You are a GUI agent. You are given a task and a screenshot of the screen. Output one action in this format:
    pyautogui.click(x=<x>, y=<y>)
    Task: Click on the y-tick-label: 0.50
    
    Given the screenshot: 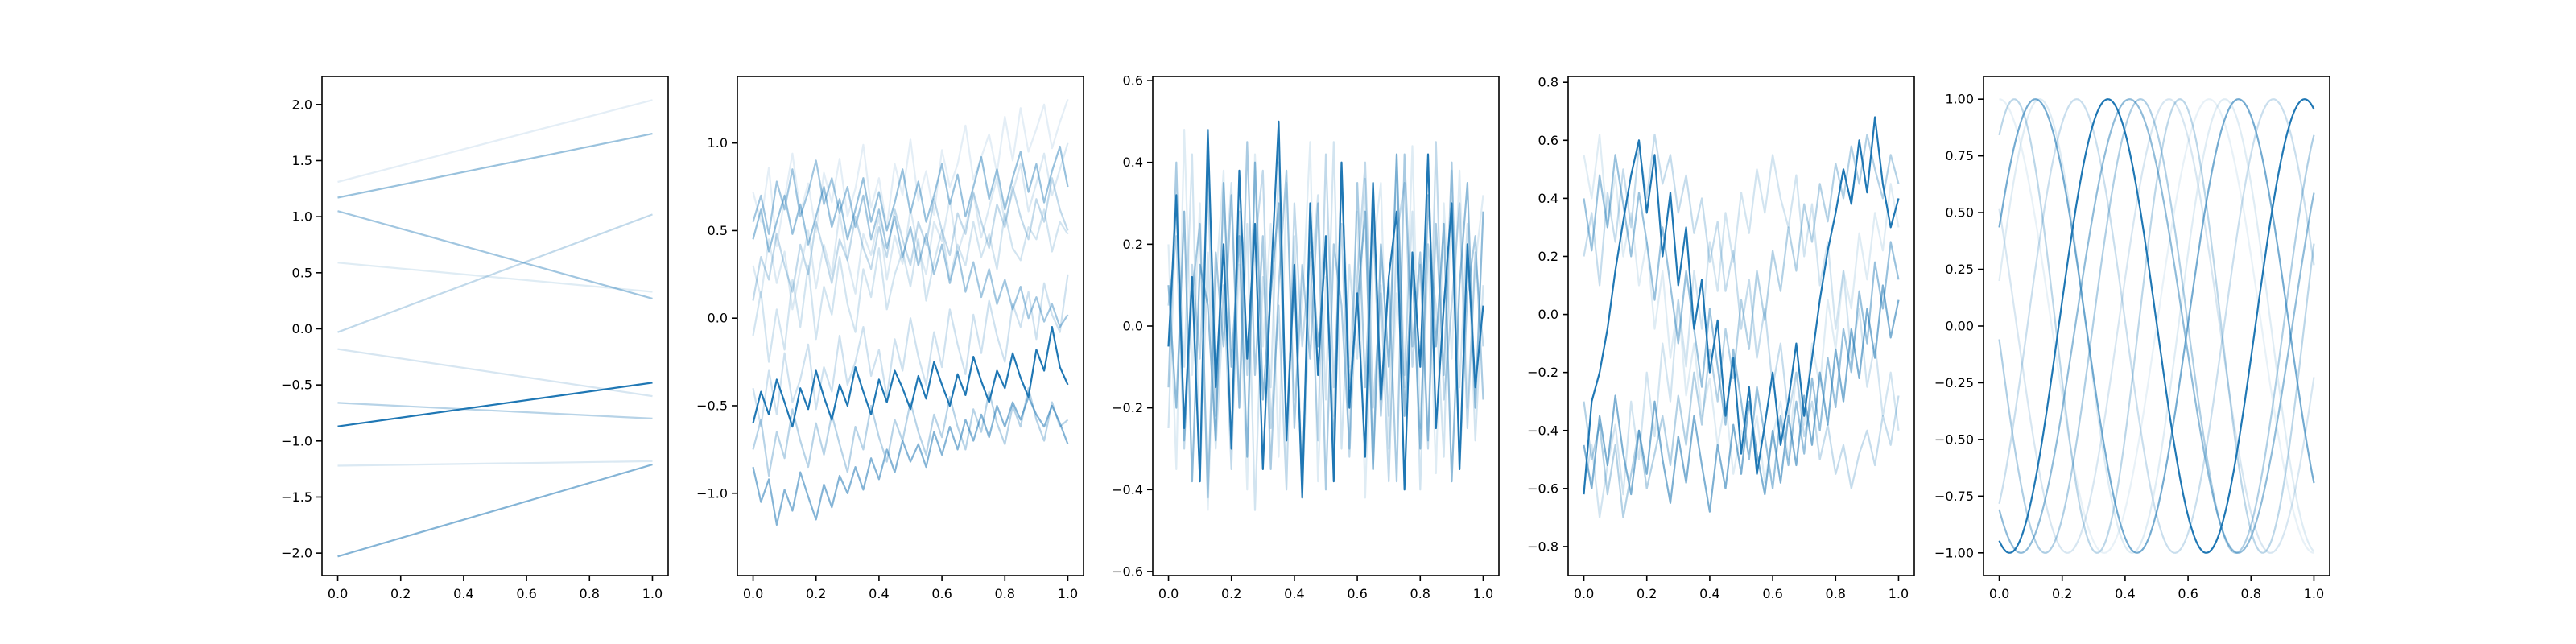 What is the action you would take?
    pyautogui.click(x=1959, y=213)
    